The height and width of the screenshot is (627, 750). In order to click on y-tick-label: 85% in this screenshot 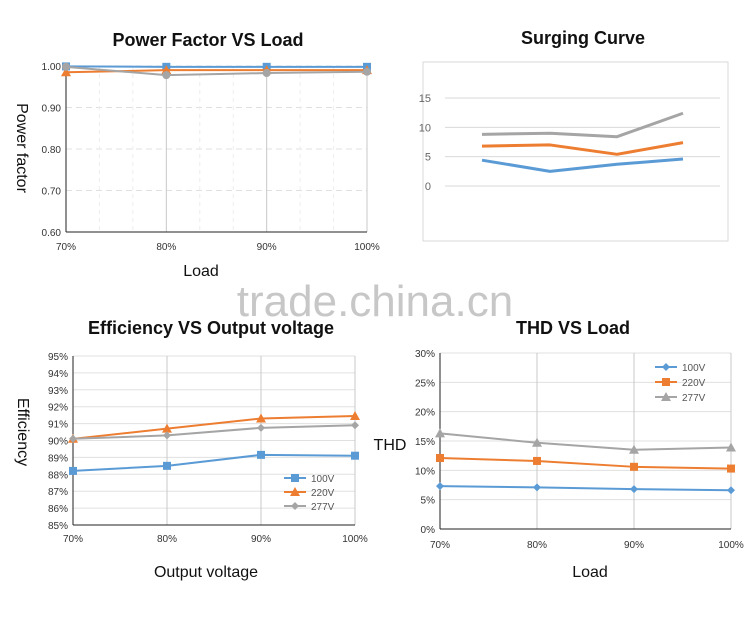, I will do `click(58, 526)`.